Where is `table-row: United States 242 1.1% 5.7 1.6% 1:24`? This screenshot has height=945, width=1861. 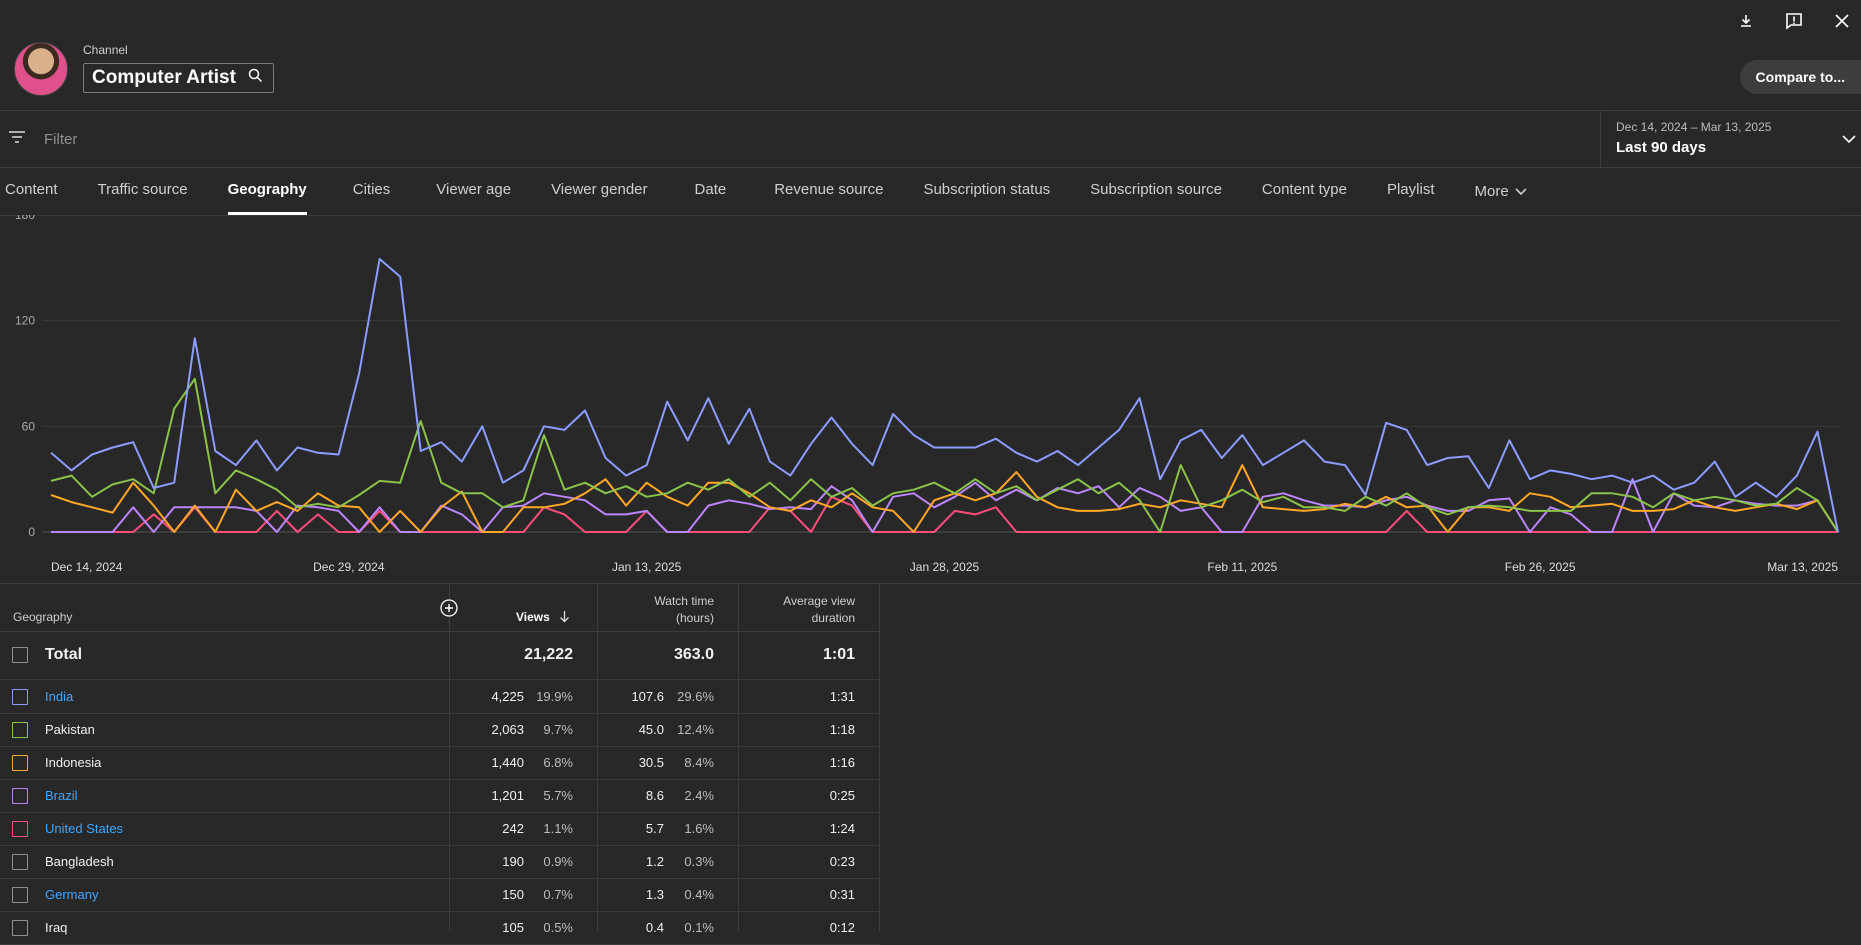 table-row: United States 242 1.1% 5.7 1.6% 1:24 is located at coordinates (440, 829).